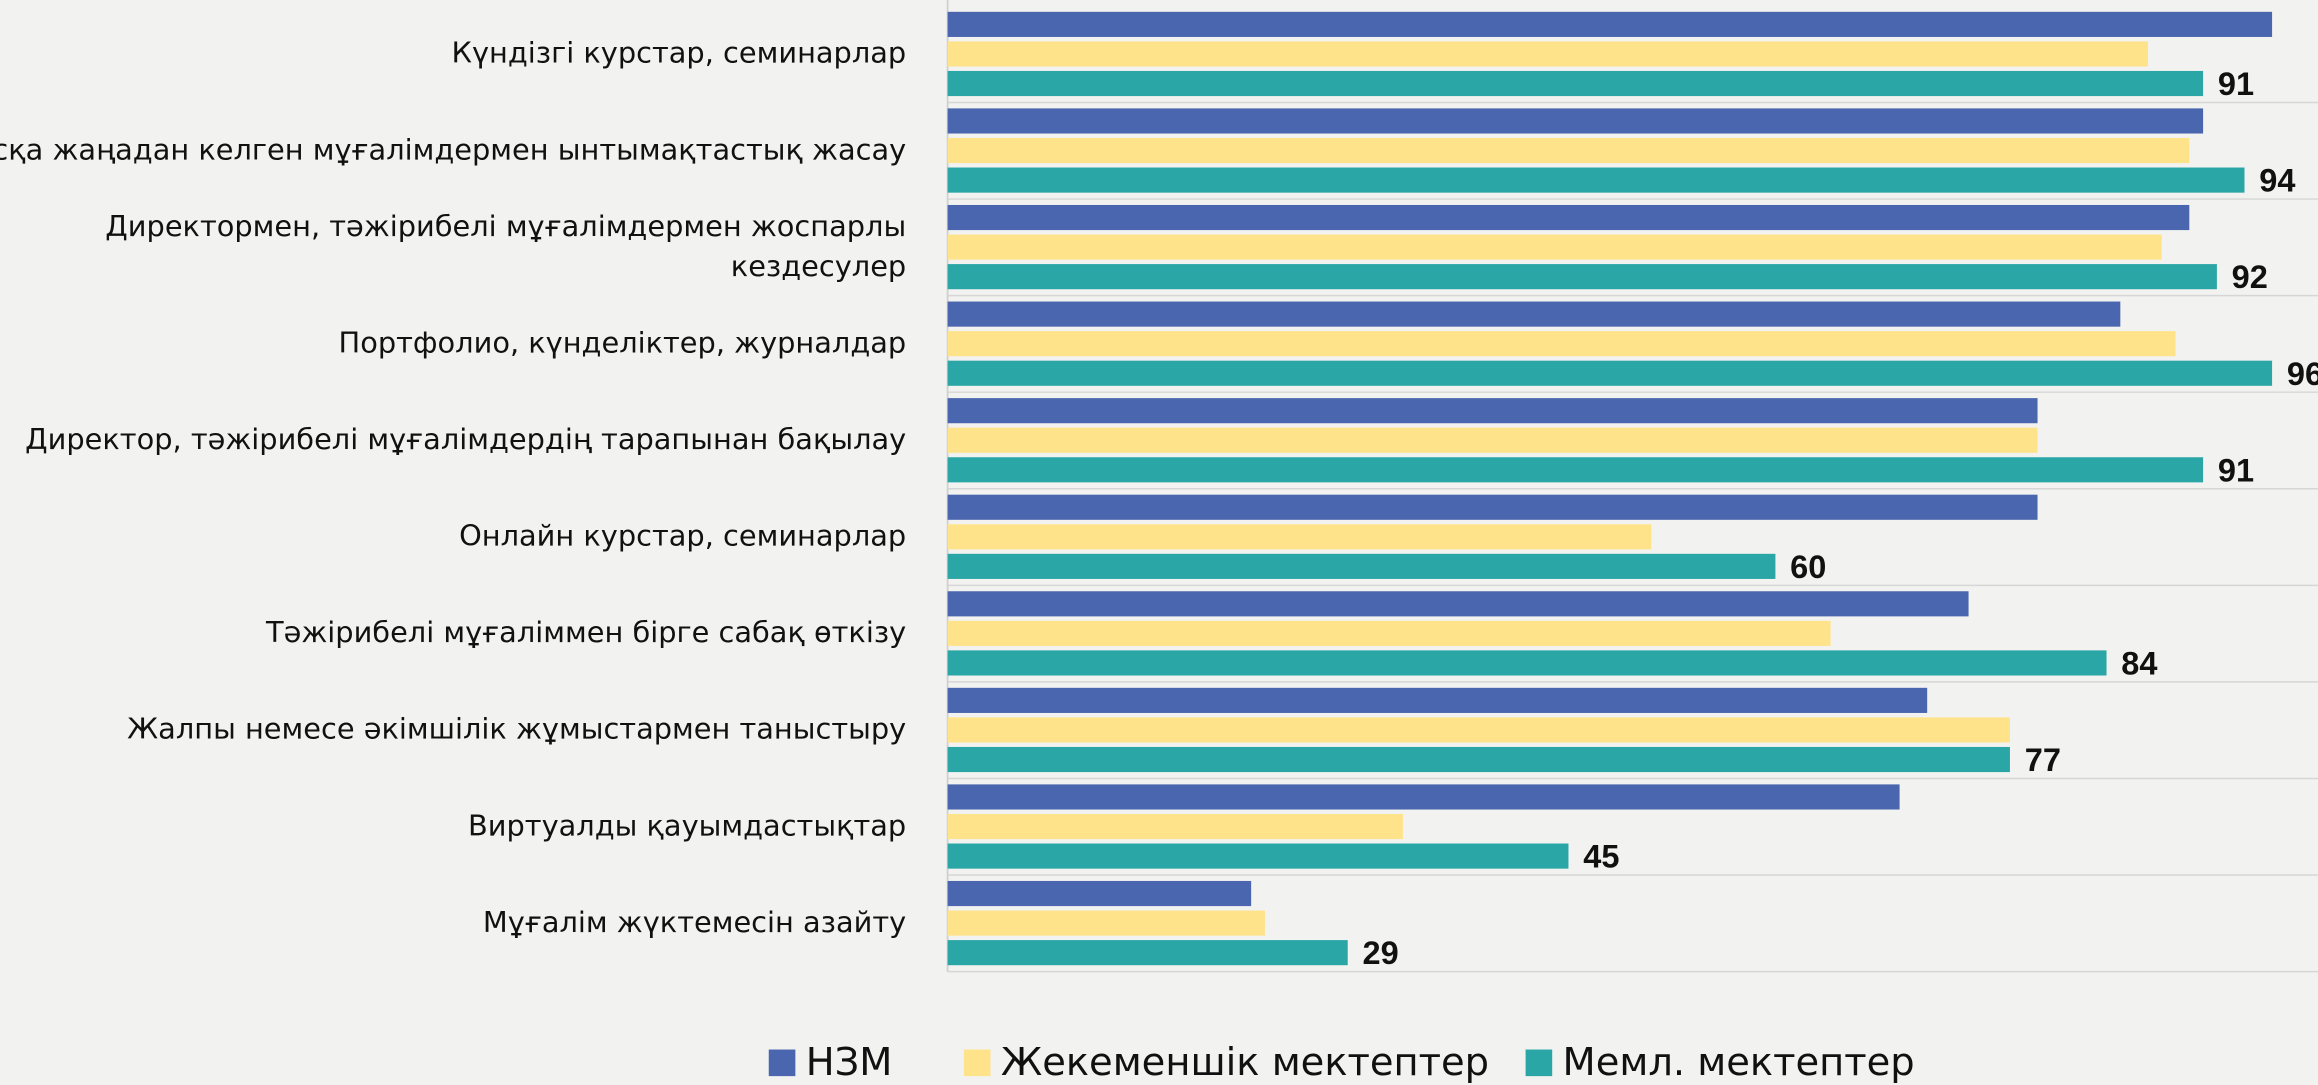  What do you see at coordinates (2043, 760) in the screenshot?
I see `value-label: 77` at bounding box center [2043, 760].